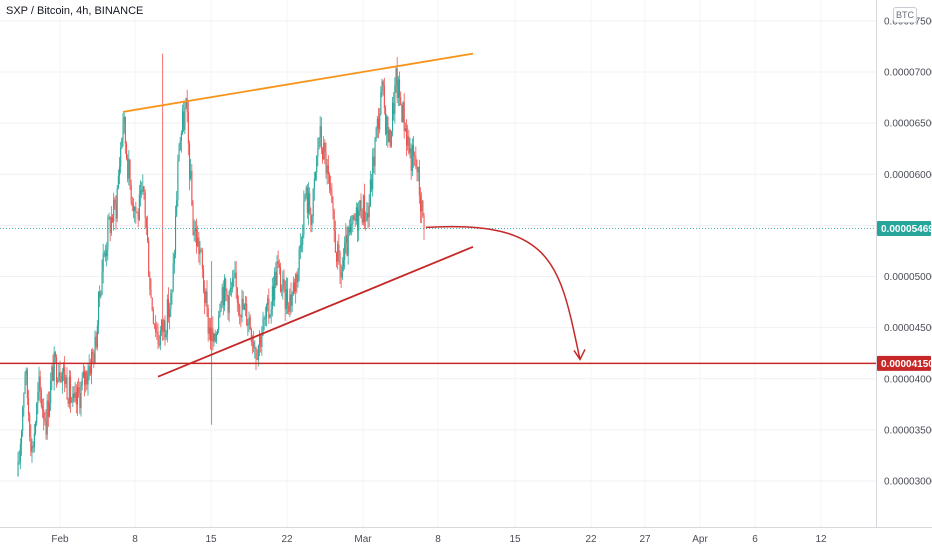 The width and height of the screenshot is (932, 550). I want to click on svg-text: 0.00005469, so click(906, 229).